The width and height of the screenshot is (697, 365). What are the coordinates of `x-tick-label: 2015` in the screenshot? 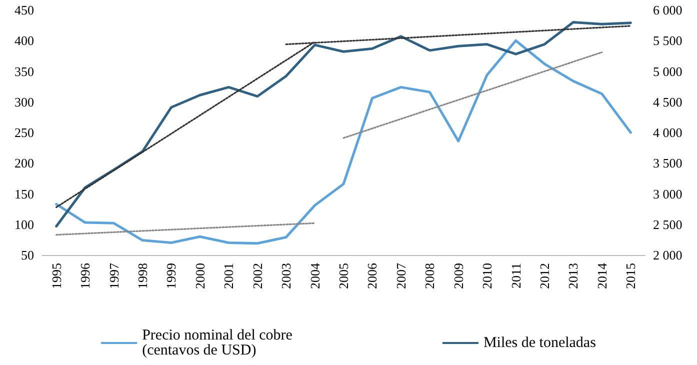 It's located at (630, 276).